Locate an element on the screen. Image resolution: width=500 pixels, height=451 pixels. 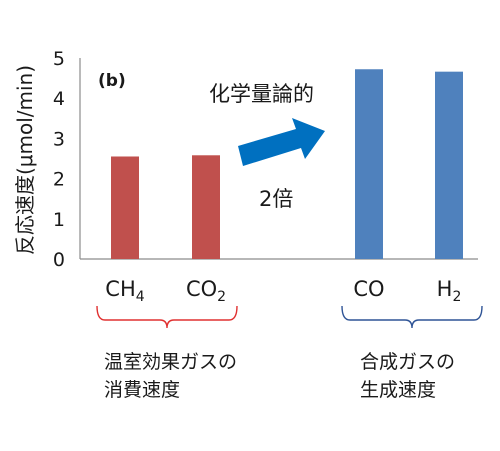
group-caption-syngas-line2: 生成速度 is located at coordinates (398, 390).